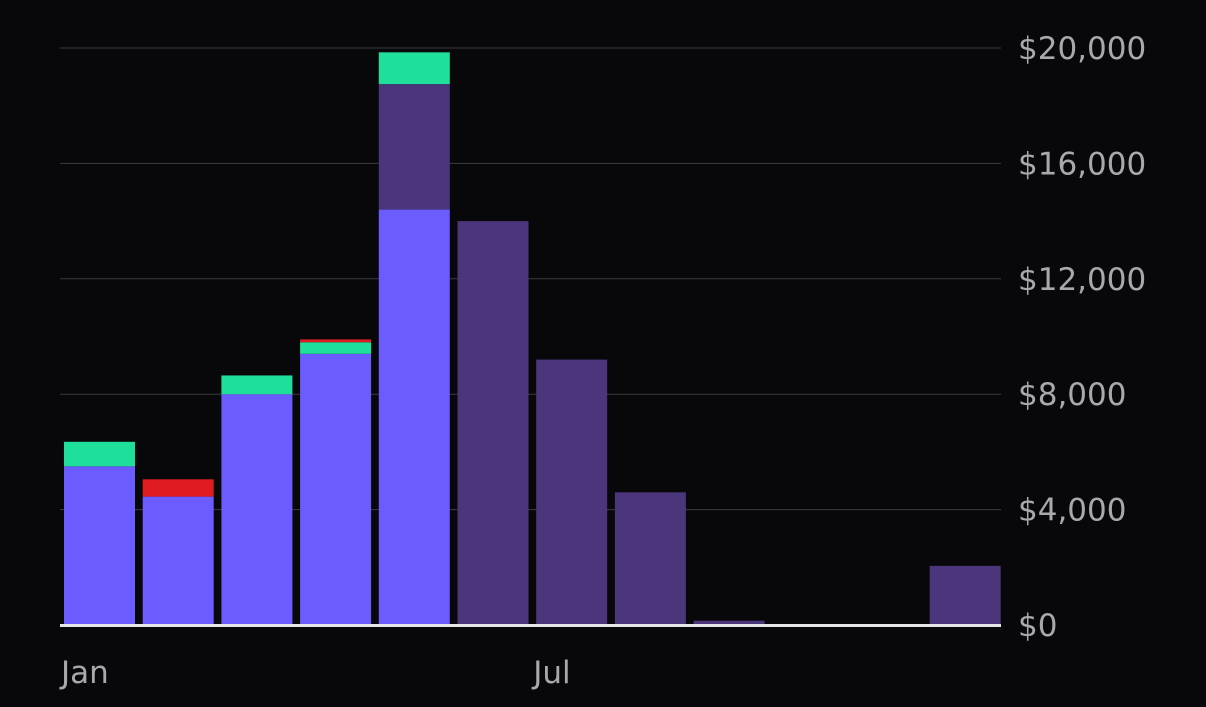  I want to click on y-axis-ticks: $0 $4,000 $8,000 $12,000 $16,000 $20,000, so click(1082, 337).